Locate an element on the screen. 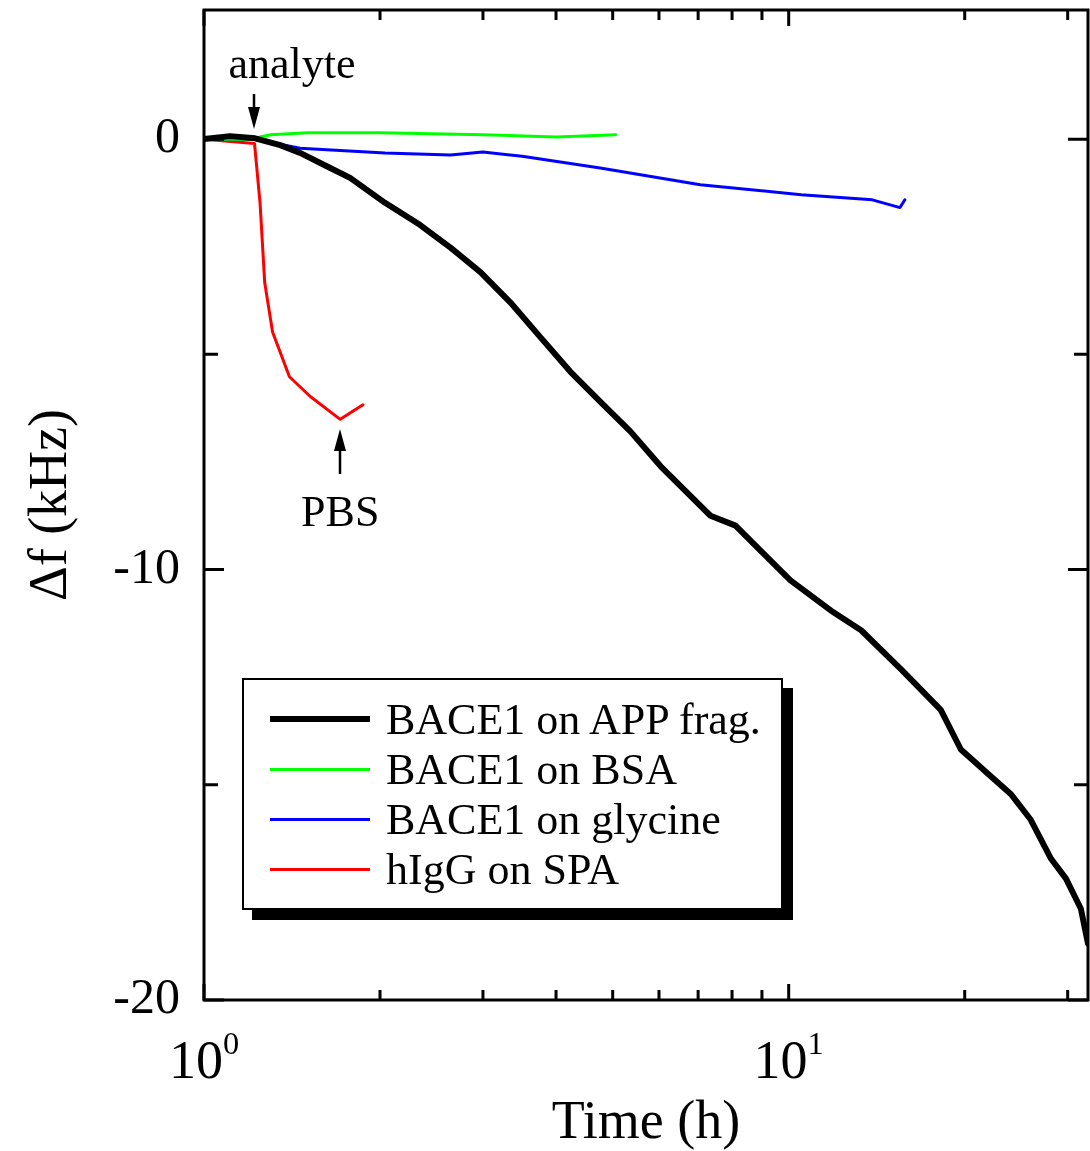  legend-label: BACE1 on glycine is located at coordinates (553, 819).